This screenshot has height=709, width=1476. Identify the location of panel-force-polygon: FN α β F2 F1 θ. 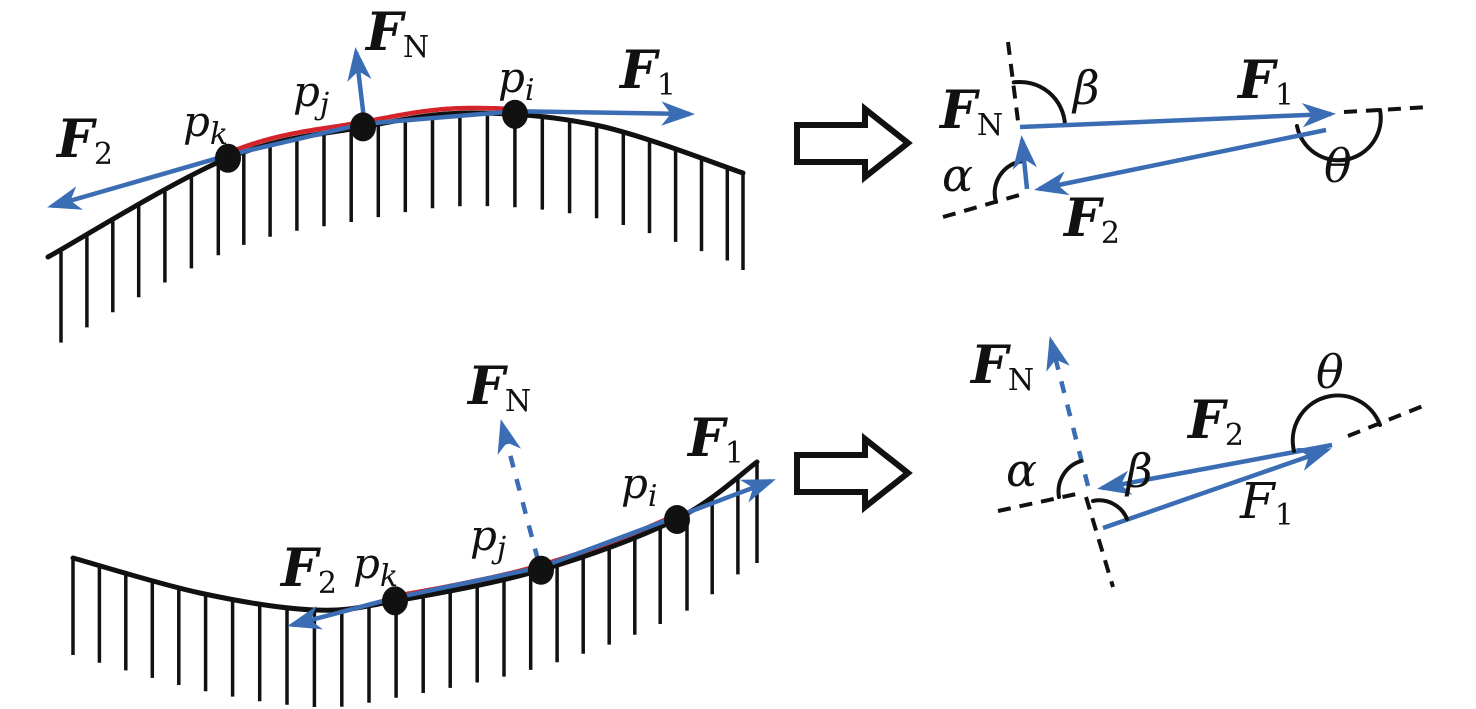
(1199, 461).